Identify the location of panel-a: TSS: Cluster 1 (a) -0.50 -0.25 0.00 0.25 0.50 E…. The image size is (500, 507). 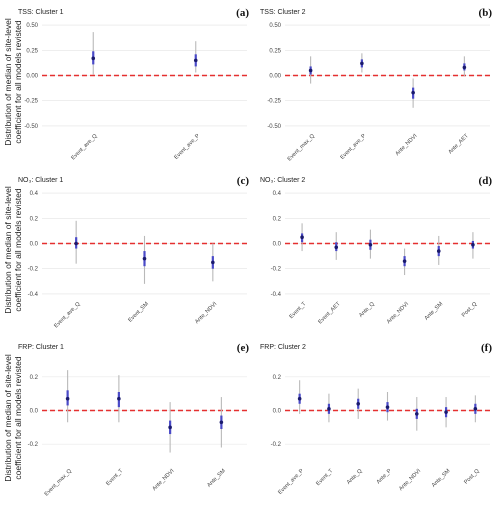
(133, 84).